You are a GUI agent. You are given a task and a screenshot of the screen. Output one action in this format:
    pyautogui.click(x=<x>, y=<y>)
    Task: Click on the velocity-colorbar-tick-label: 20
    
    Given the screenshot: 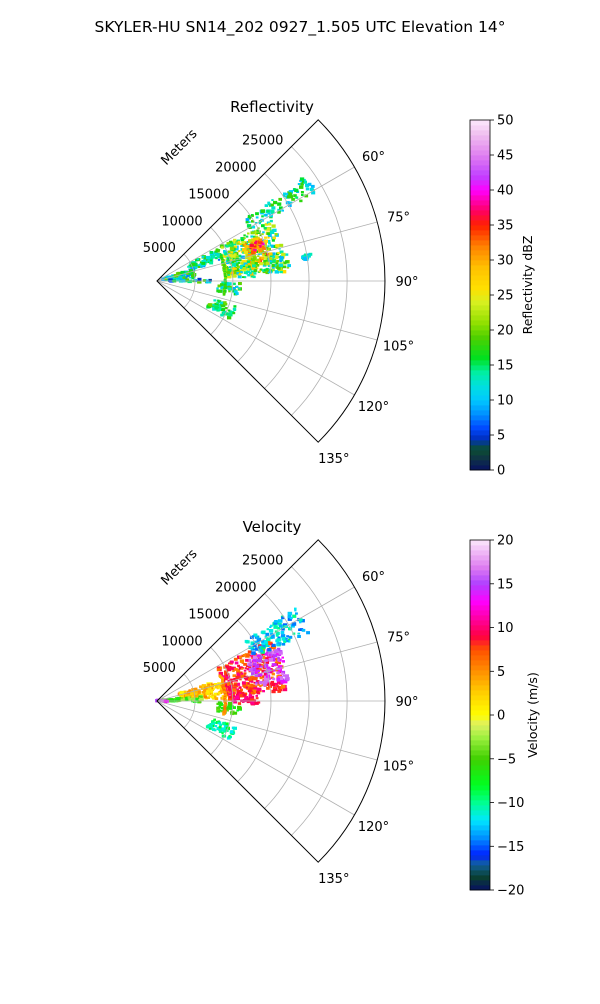 What is the action you would take?
    pyautogui.click(x=505, y=541)
    